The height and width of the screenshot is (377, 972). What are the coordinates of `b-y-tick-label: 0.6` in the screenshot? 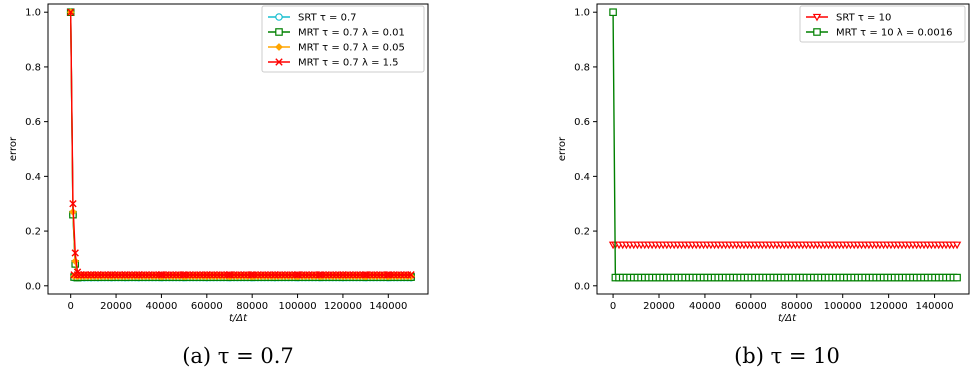 It's located at (582, 122).